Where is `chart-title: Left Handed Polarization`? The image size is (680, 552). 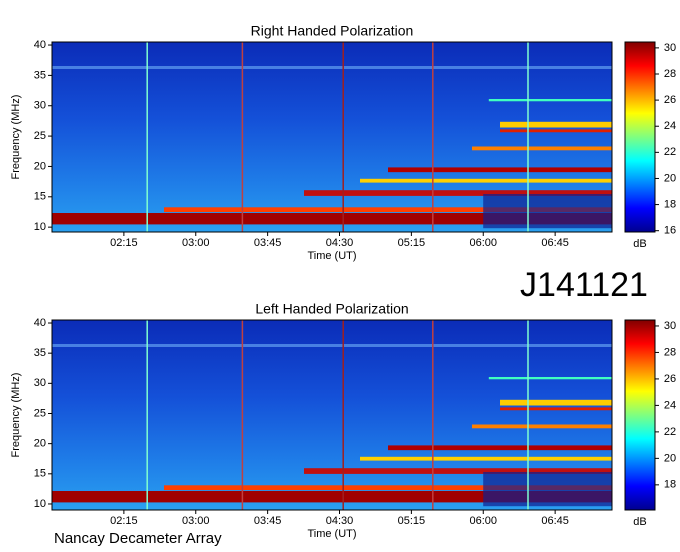
chart-title: Left Handed Polarization is located at coordinates (331, 309).